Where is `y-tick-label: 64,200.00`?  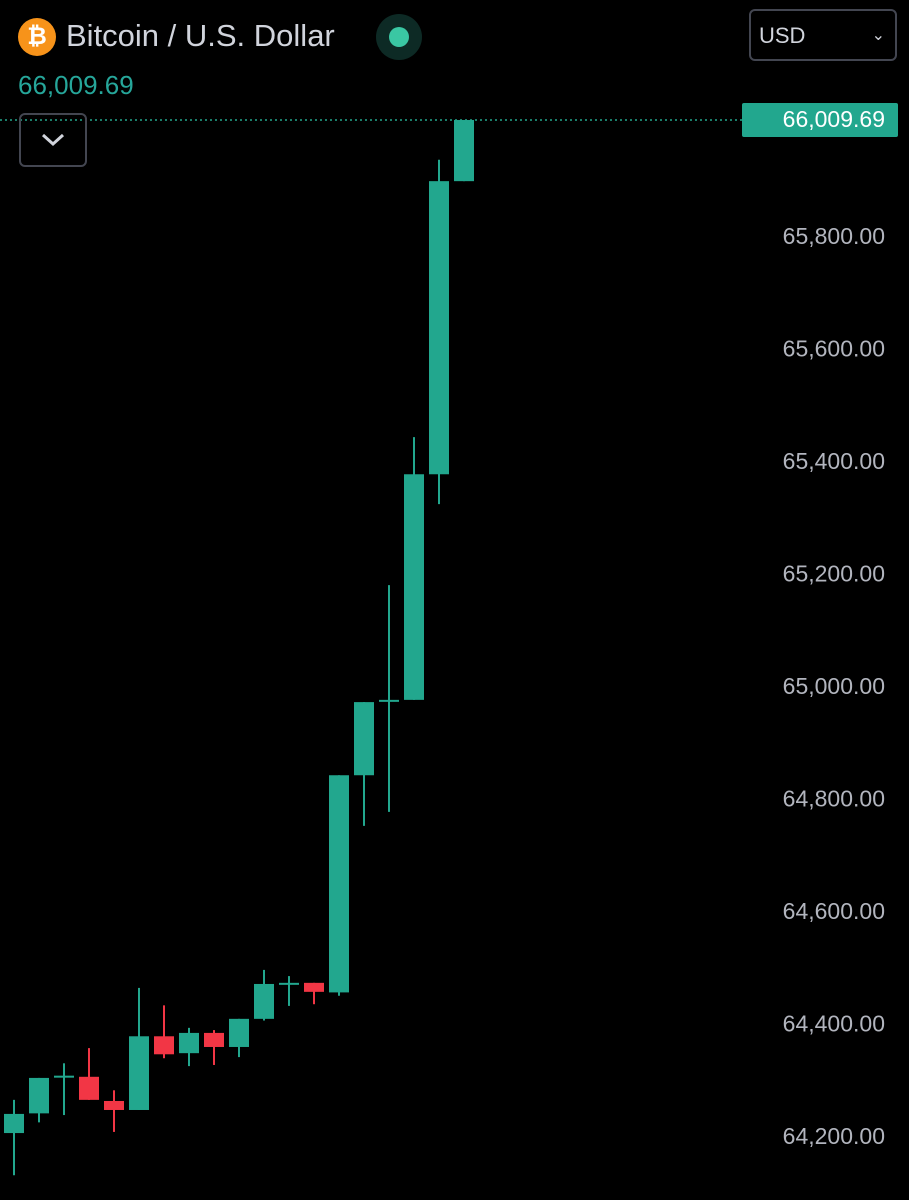
y-tick-label: 64,200.00 is located at coordinates (834, 1136).